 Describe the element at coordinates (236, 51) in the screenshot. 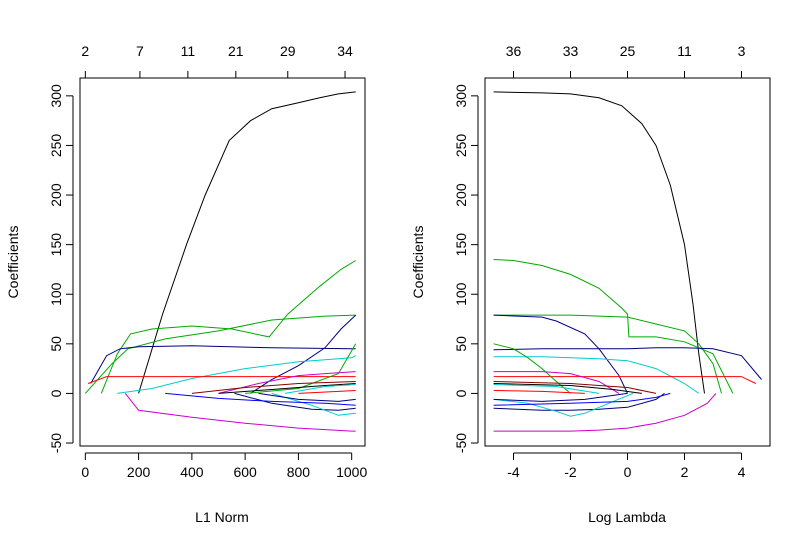

I see `top-tick-label: 21` at that location.